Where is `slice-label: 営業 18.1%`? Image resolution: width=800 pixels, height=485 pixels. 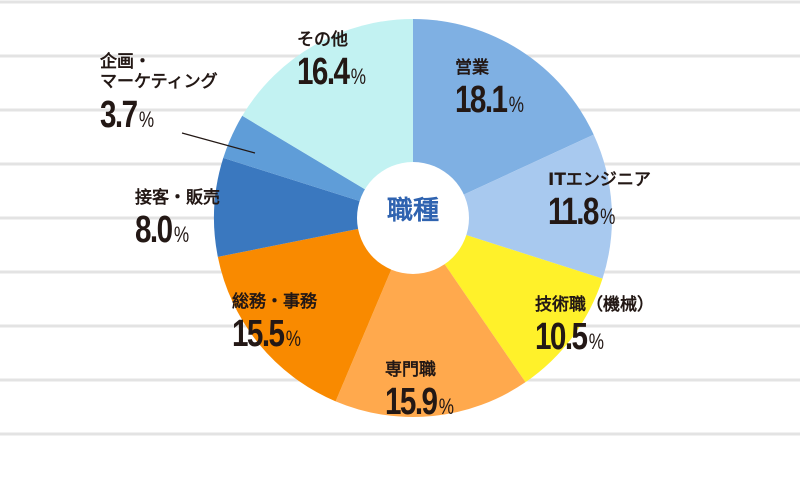
slice-label: 営業 18.1% is located at coordinates (499, 91).